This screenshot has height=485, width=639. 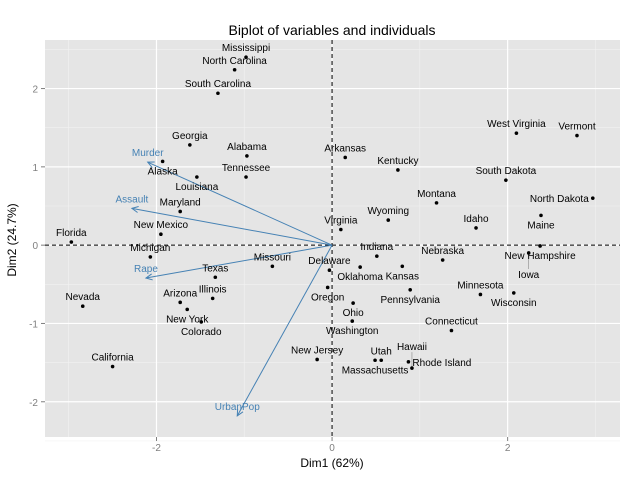 What do you see at coordinates (341, 220) in the screenshot?
I see `individual-label: Virginia` at bounding box center [341, 220].